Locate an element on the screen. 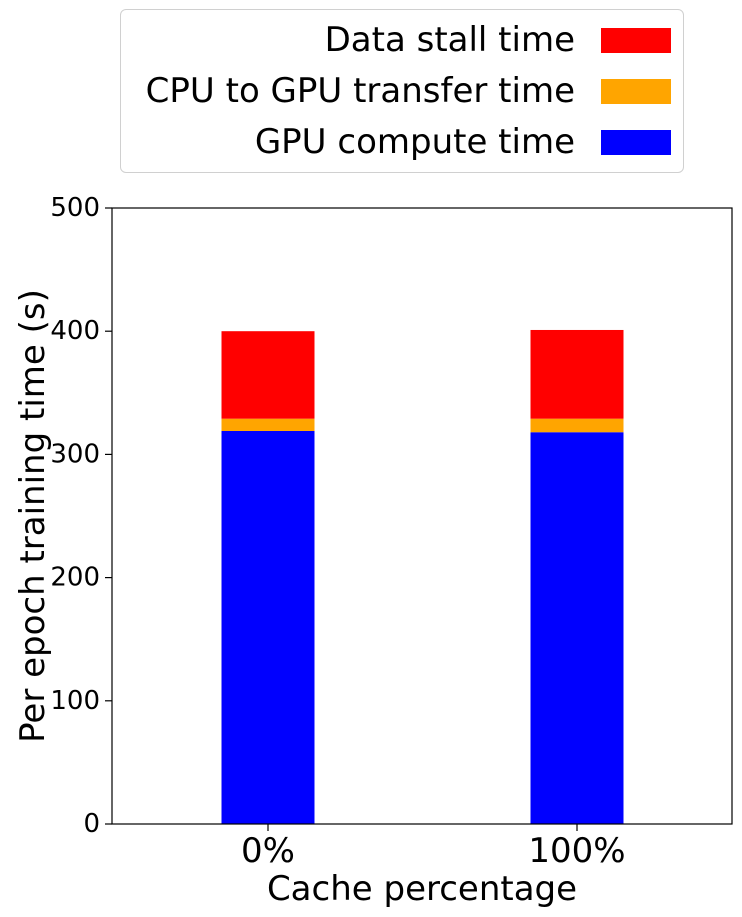  x-tick-label: 100% is located at coordinates (576, 851).